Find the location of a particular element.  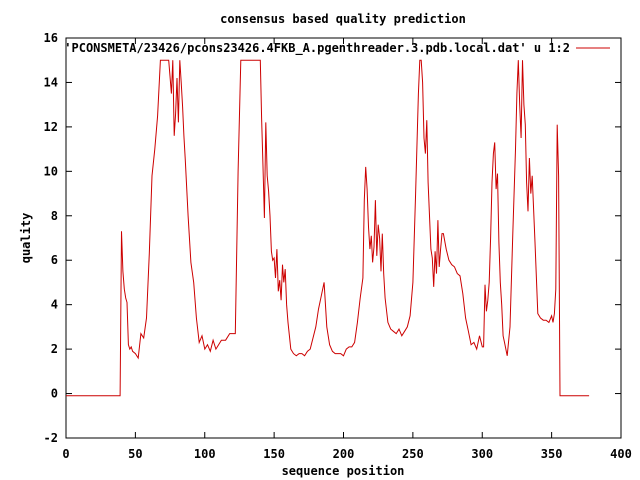

x-tick-label: 250 is located at coordinates (413, 454).